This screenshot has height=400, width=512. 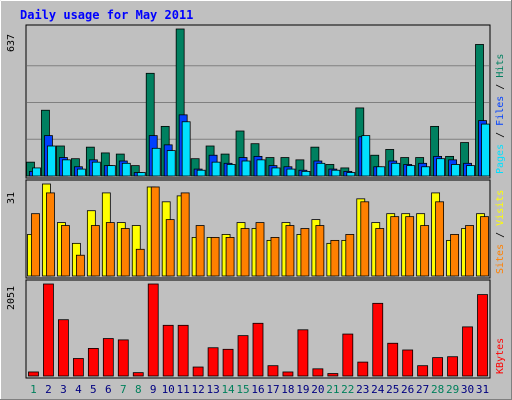 I want to click on x-tick-label-day-24: 24, so click(x=378, y=389).